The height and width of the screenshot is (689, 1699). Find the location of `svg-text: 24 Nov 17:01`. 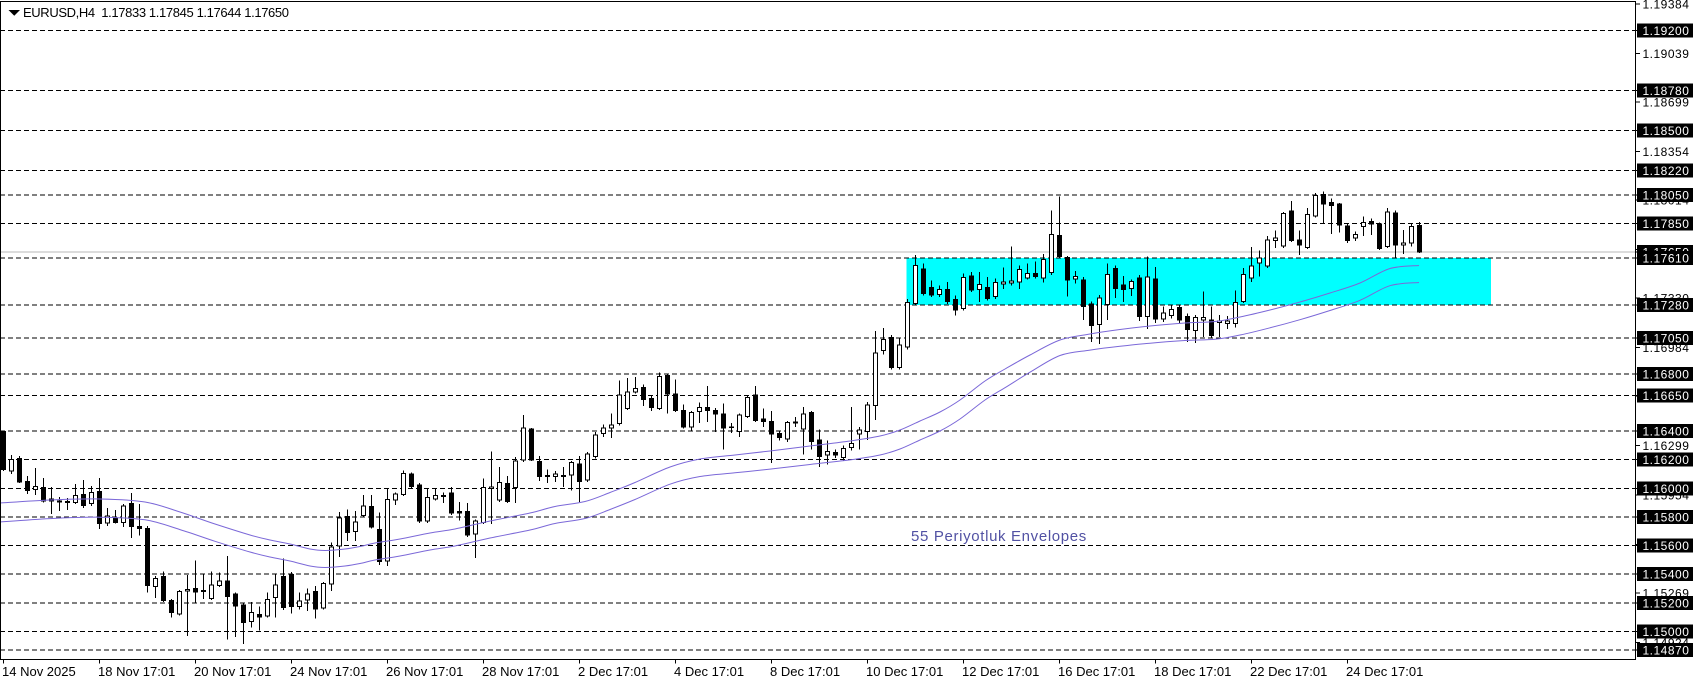

svg-text: 24 Nov 17:01 is located at coordinates (328, 671).